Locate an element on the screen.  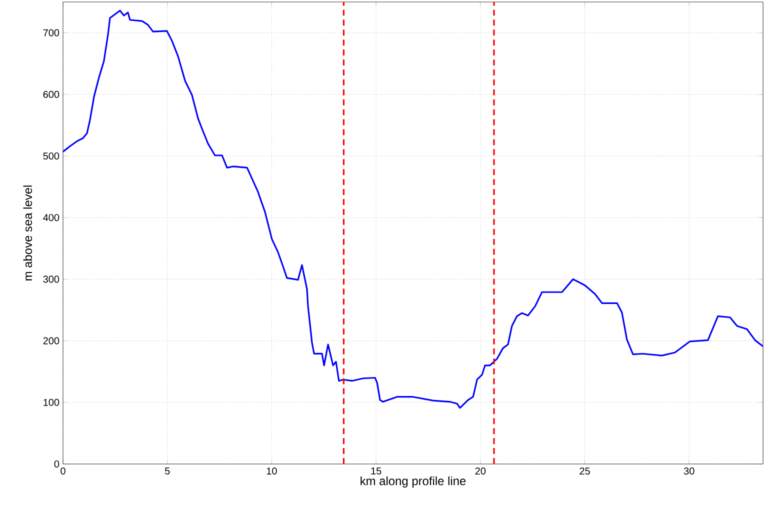
y-tick-label: 700 is located at coordinates (51, 32).